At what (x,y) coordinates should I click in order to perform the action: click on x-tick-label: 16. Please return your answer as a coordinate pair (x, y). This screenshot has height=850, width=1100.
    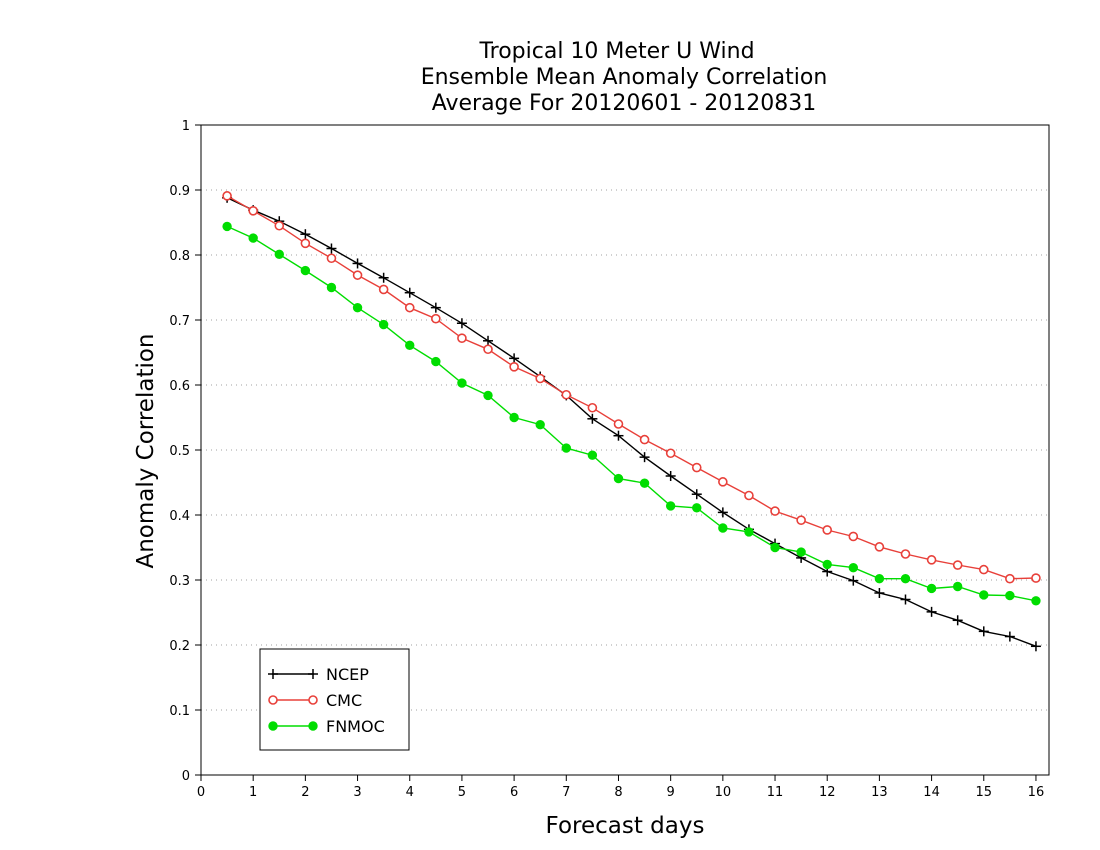
    Looking at the image, I should click on (1036, 792).